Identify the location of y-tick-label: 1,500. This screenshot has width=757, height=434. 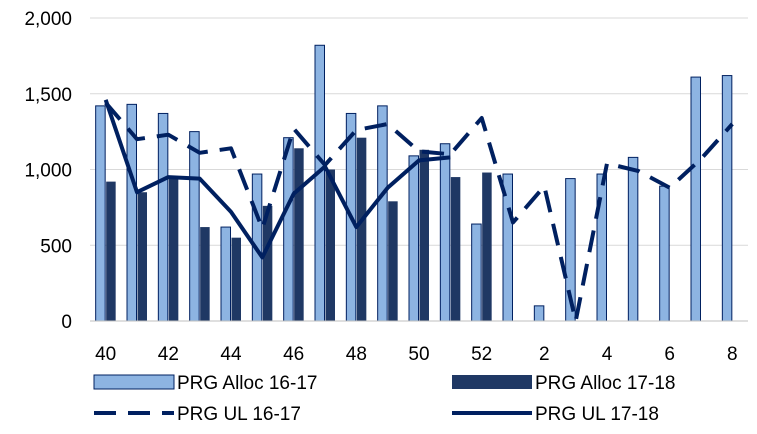
(48, 95).